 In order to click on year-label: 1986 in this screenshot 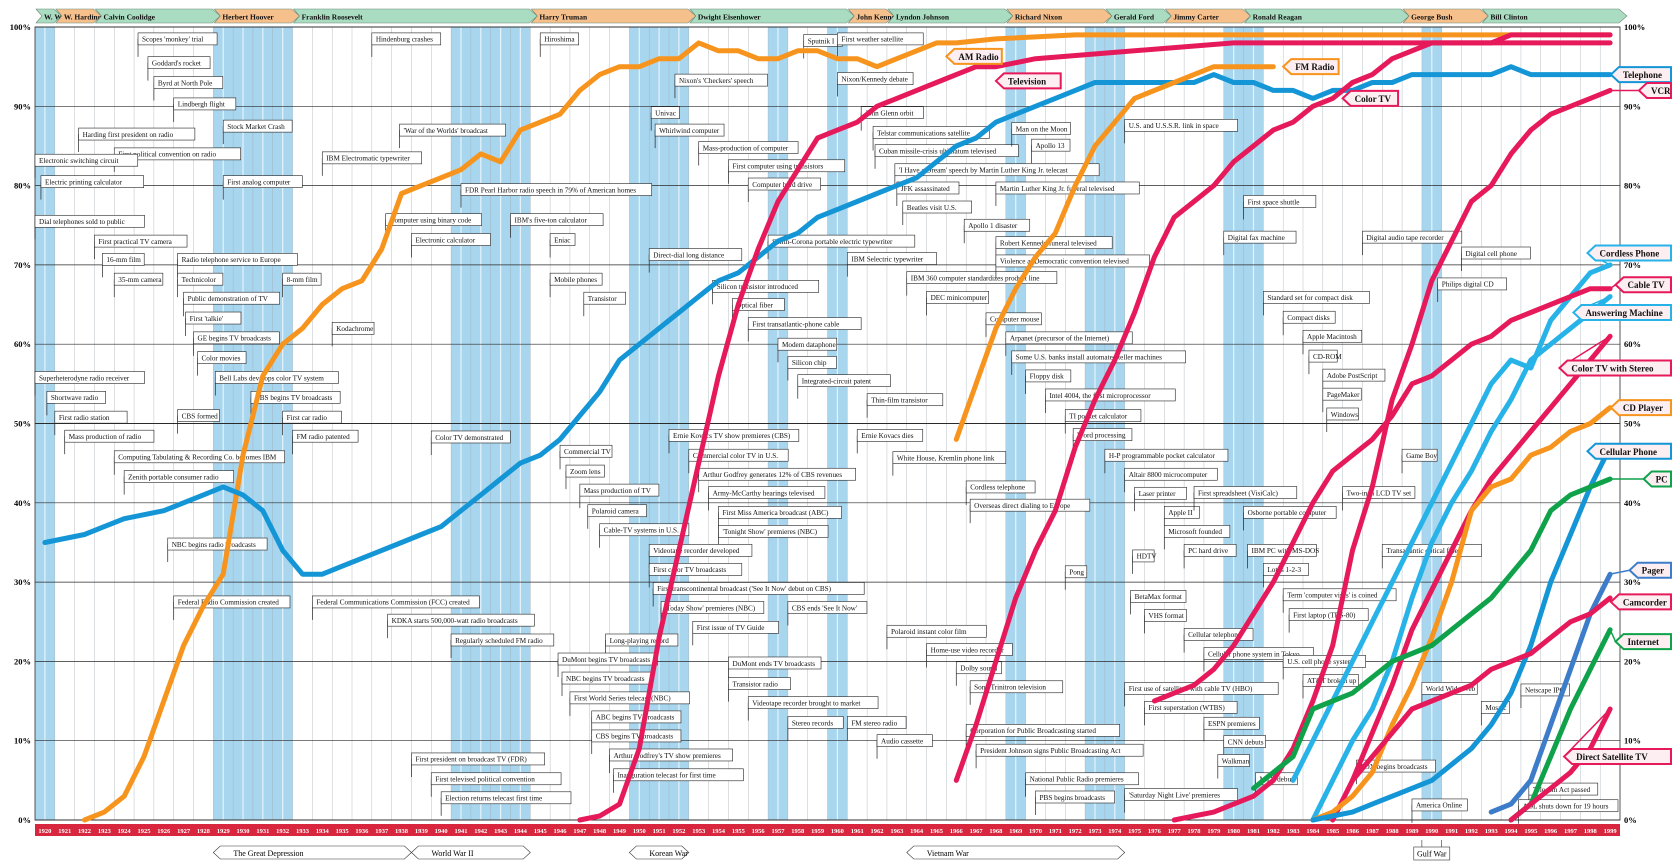, I will do `click(1353, 831)`.